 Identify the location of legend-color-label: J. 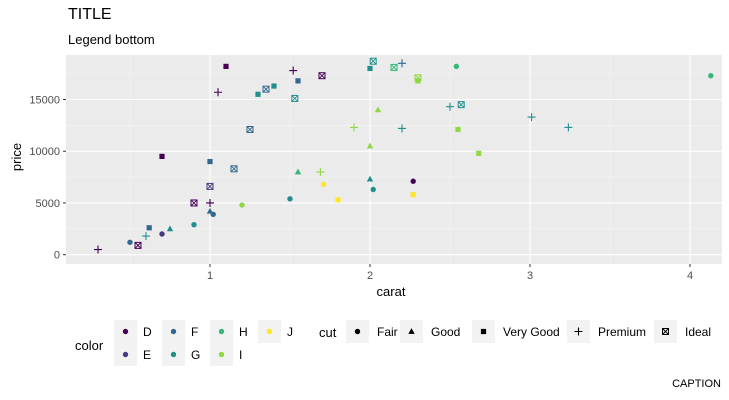
(290, 332).